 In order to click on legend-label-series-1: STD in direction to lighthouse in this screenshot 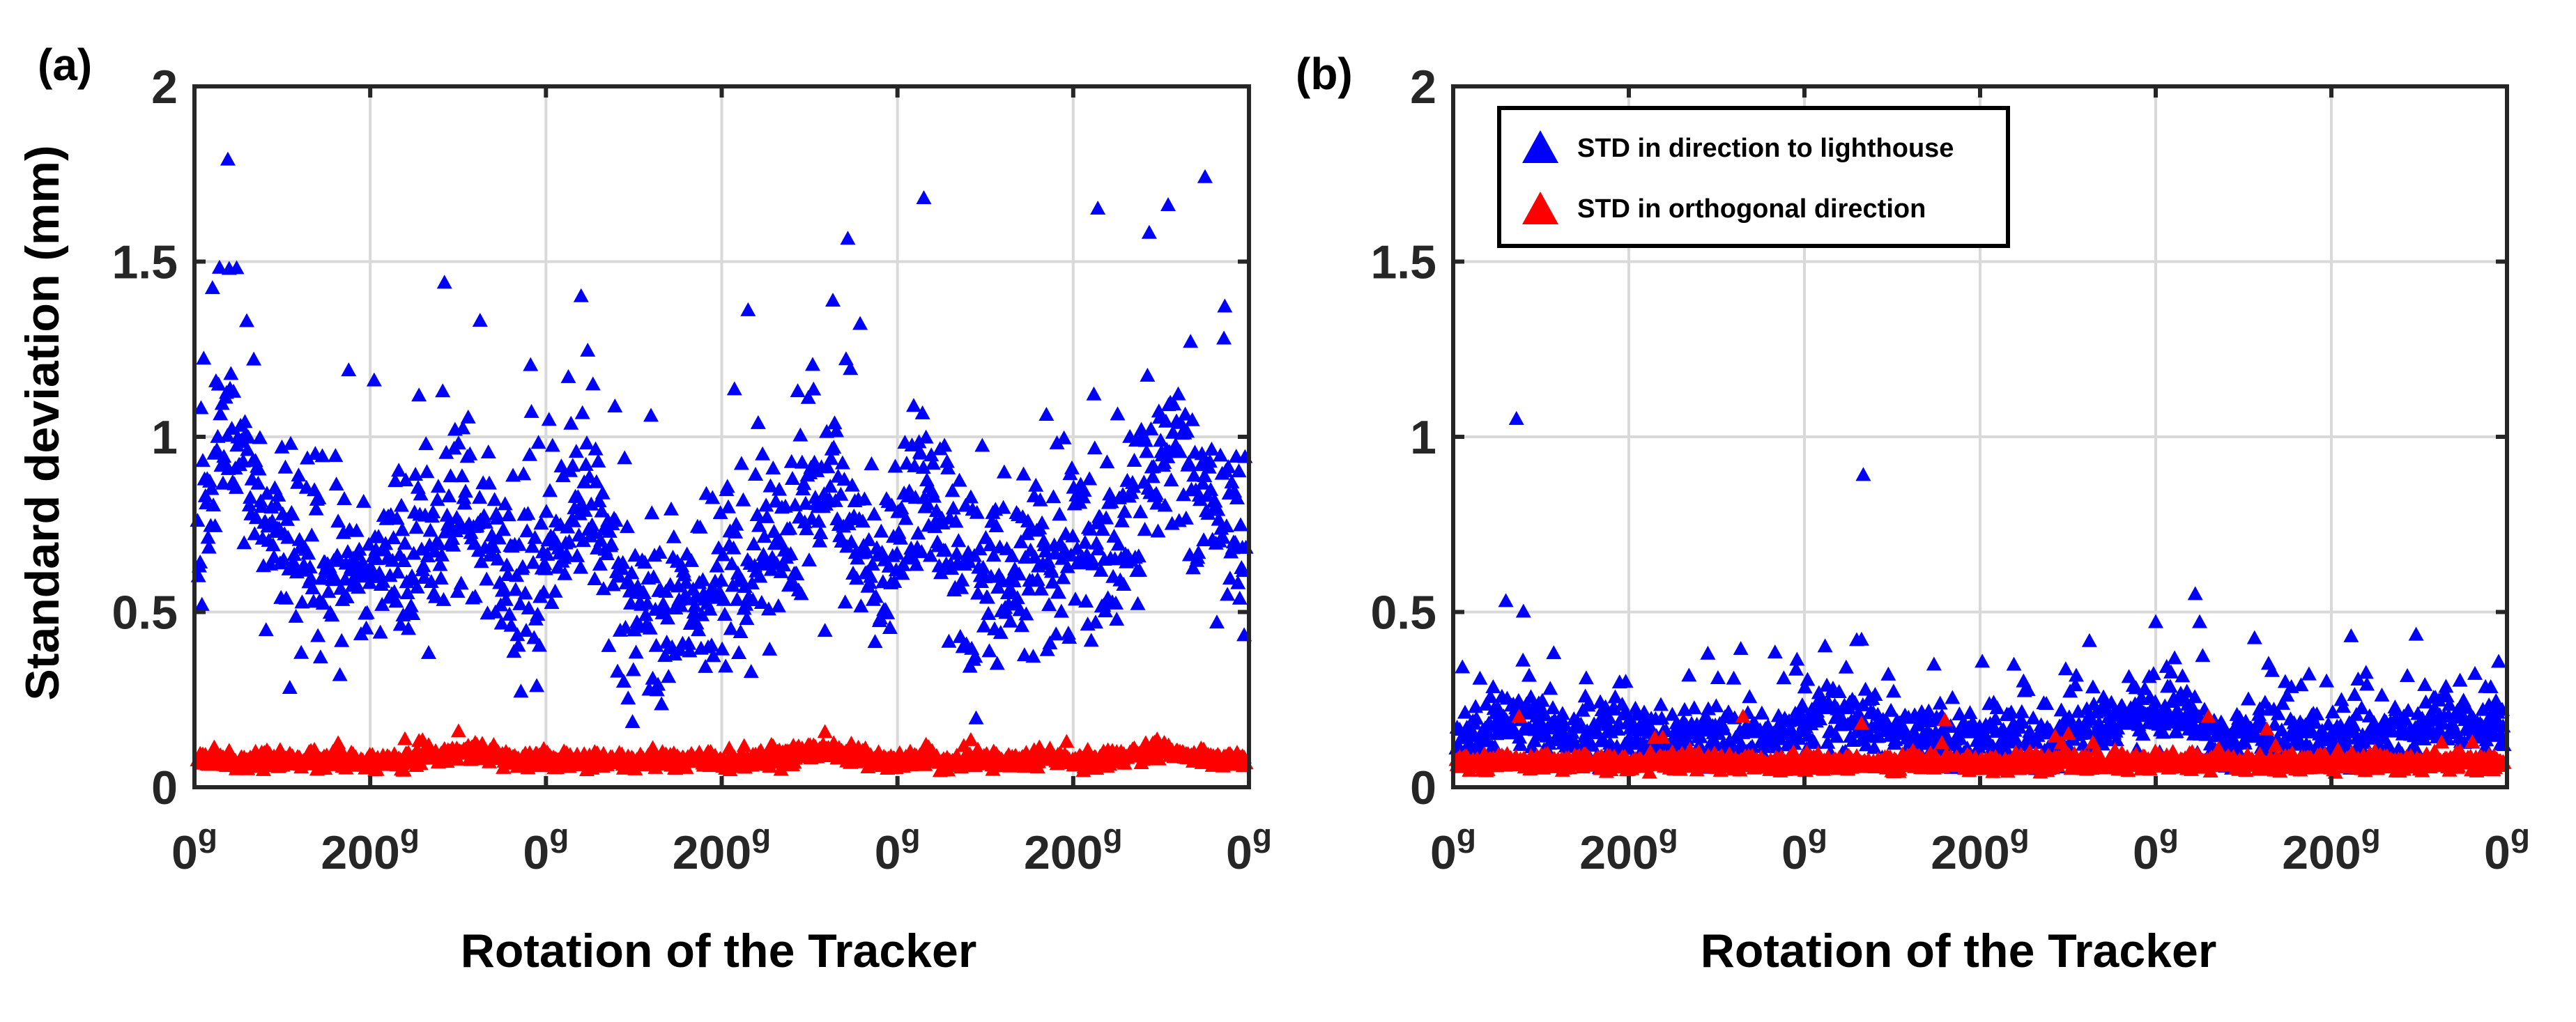, I will do `click(1766, 148)`.